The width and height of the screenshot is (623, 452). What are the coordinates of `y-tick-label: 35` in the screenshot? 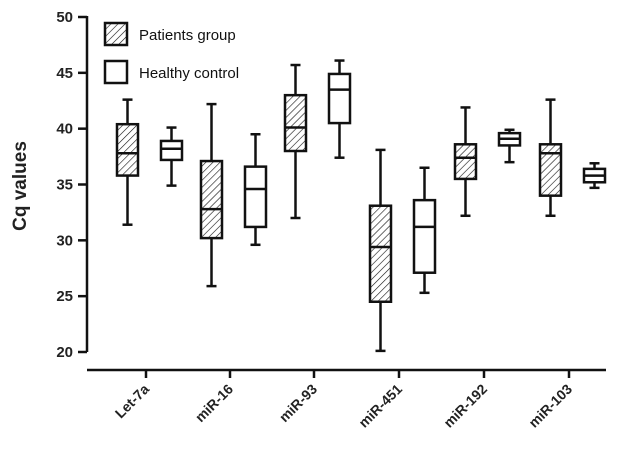 It's located at (64, 185).